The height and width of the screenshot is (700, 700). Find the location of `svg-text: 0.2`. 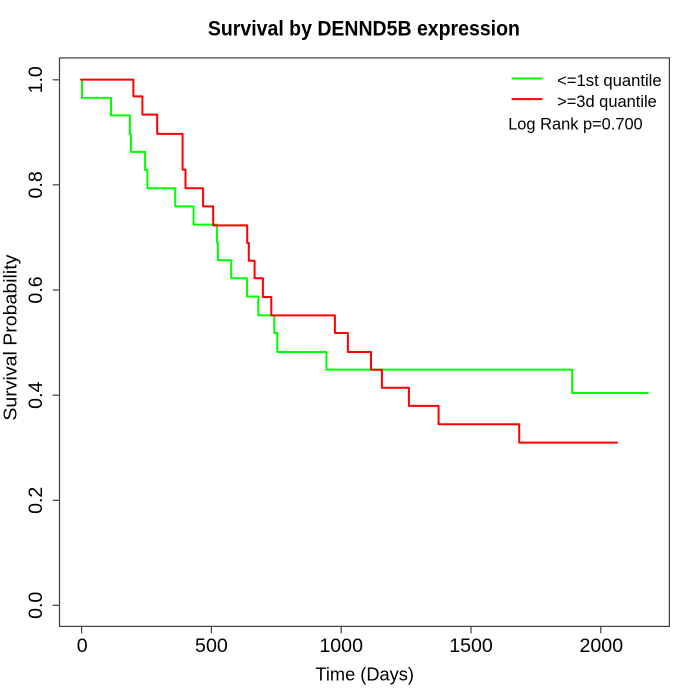

svg-text: 0.2 is located at coordinates (36, 500).